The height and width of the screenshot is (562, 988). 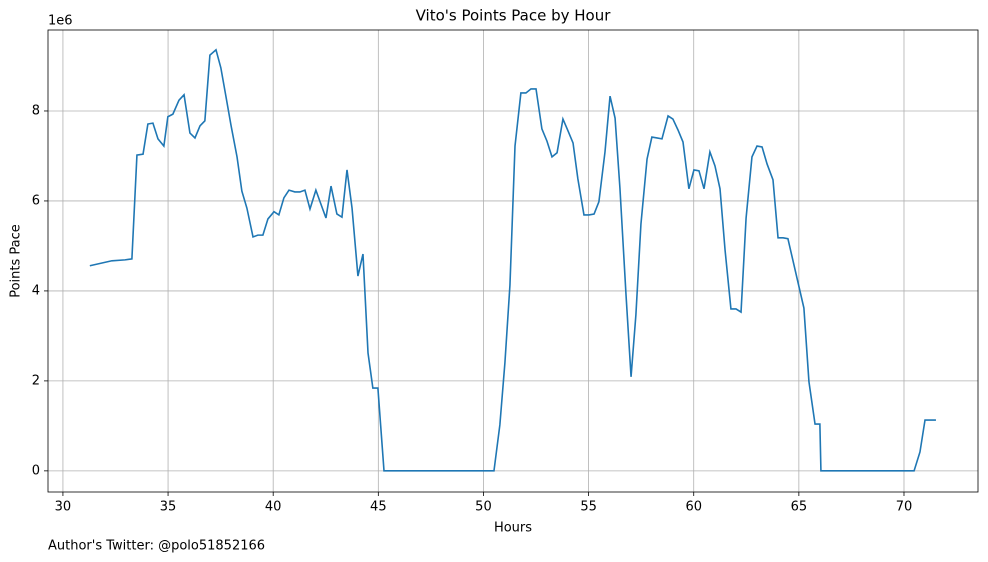 What do you see at coordinates (36, 290) in the screenshot?
I see `y-tick-label: 4` at bounding box center [36, 290].